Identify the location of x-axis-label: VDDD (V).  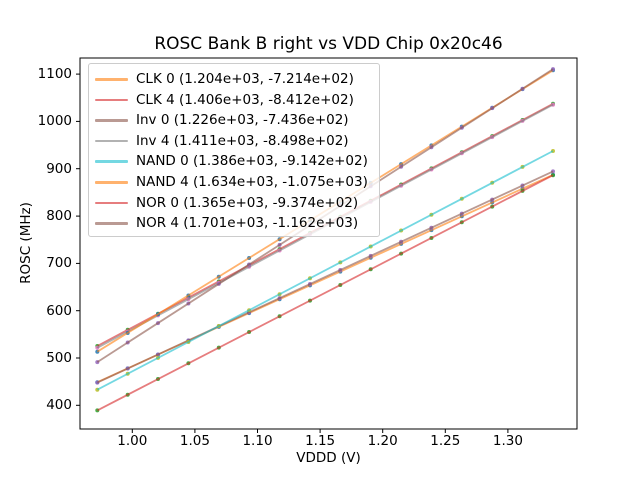
(328, 458).